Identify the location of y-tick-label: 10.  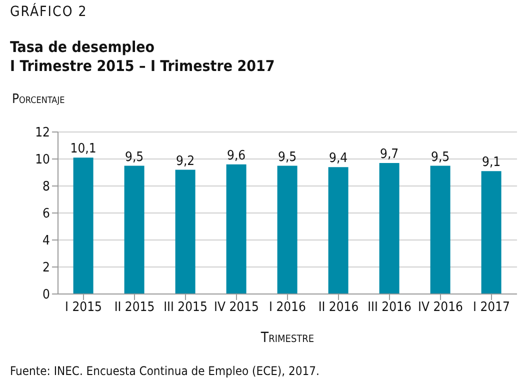
(42, 160).